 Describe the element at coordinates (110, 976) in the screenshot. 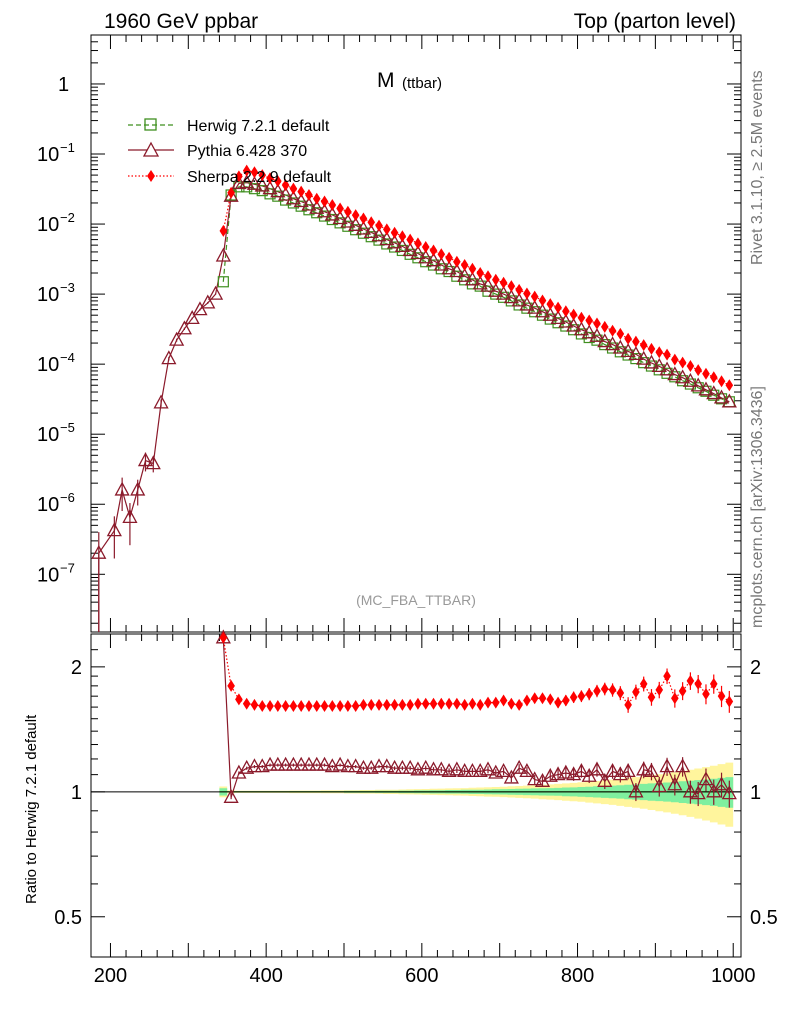

I see `x-tick-label: 200` at that location.